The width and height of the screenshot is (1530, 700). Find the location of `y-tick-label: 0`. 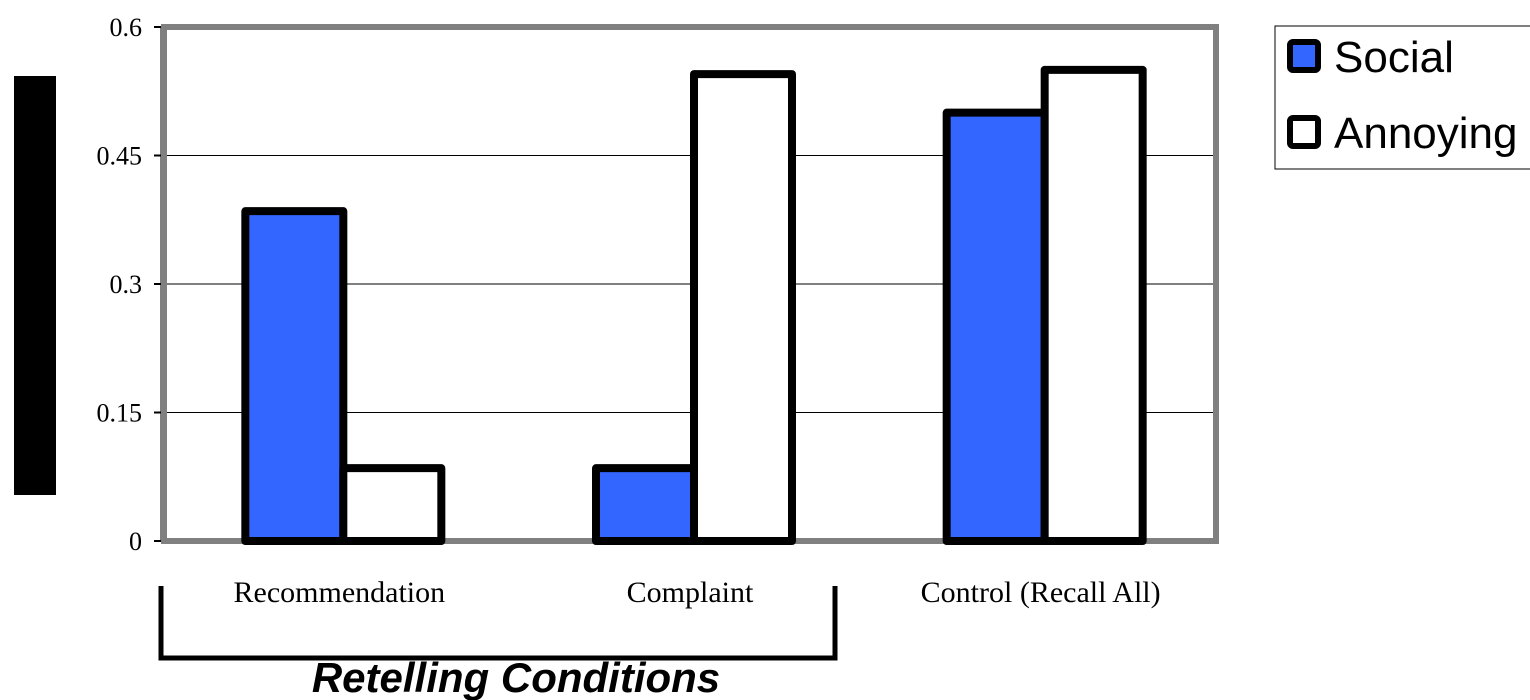

y-tick-label: 0 is located at coordinates (135, 541).